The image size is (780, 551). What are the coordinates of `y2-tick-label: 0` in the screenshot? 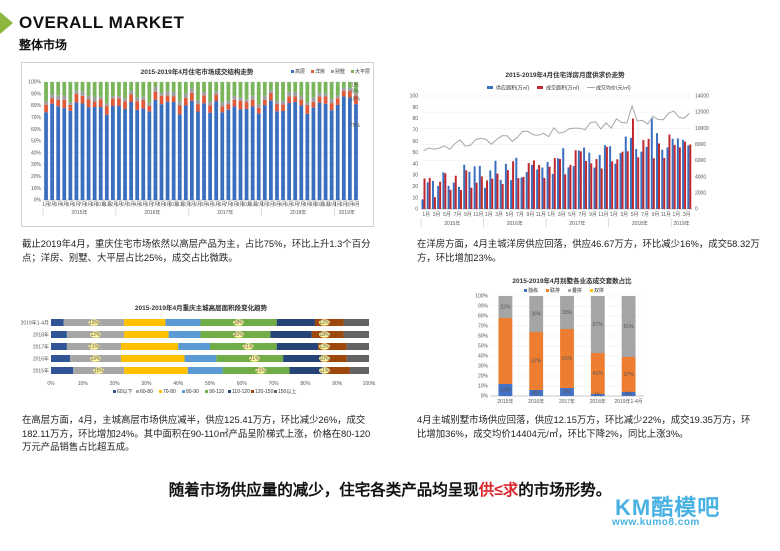 It's located at (696, 210).